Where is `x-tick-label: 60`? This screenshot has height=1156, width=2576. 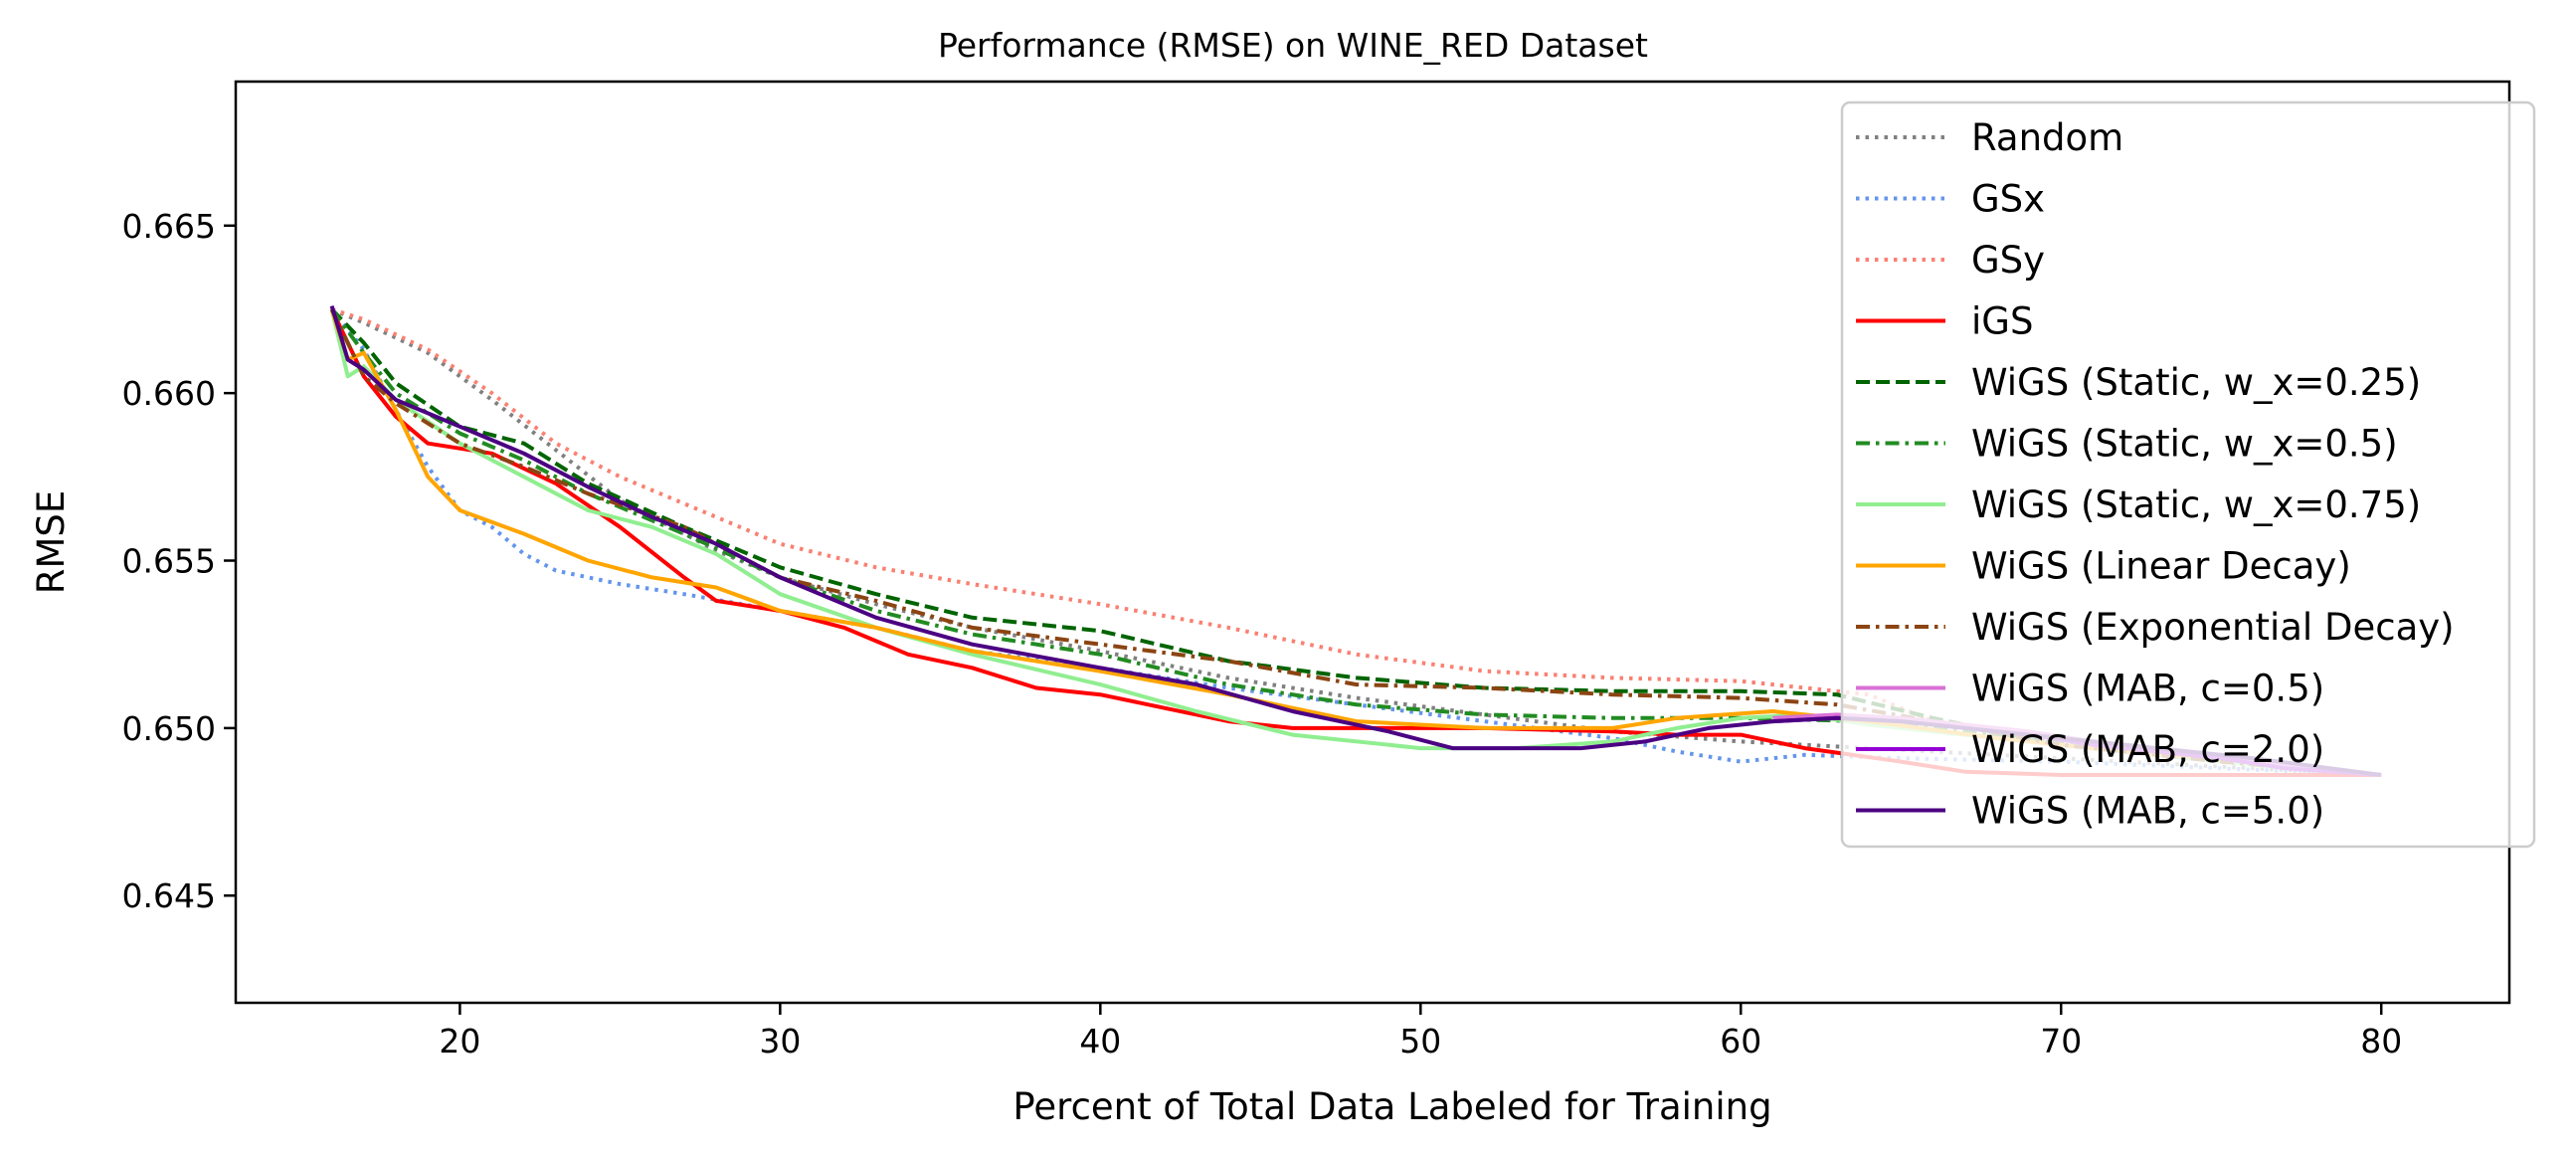 x-tick-label: 60 is located at coordinates (1740, 1041).